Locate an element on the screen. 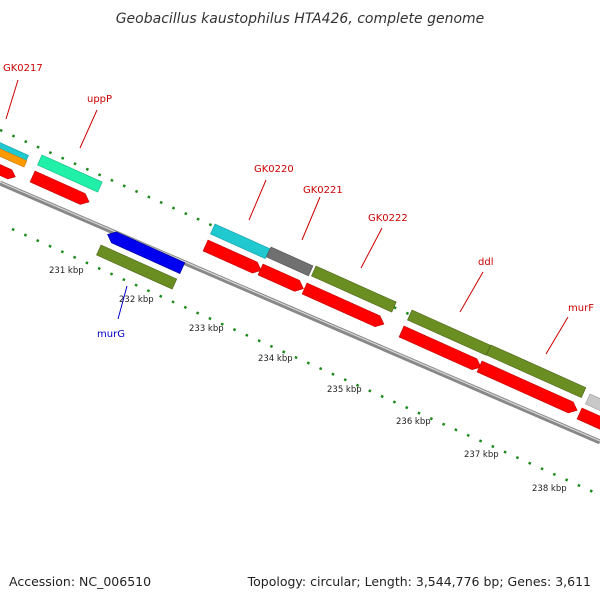  gene-bar-gk0221 is located at coordinates (290, 261).